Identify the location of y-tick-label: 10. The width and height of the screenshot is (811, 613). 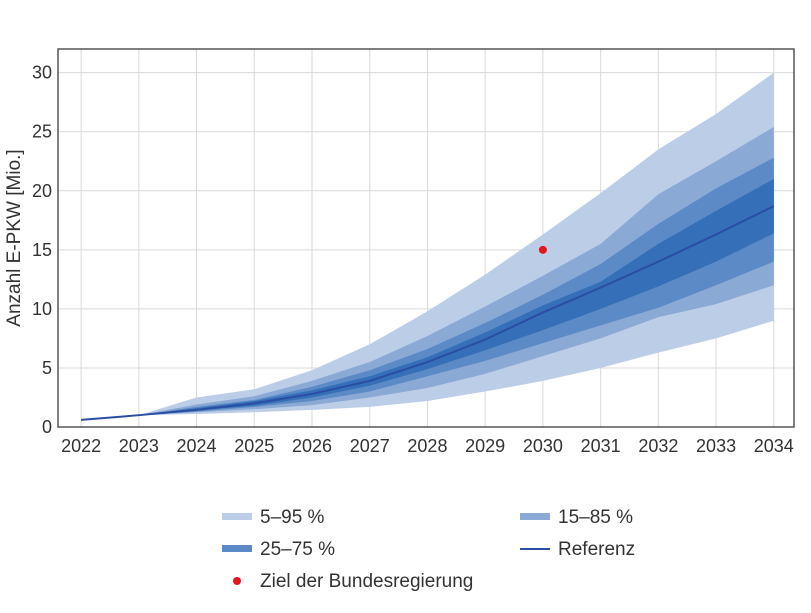
(42, 309).